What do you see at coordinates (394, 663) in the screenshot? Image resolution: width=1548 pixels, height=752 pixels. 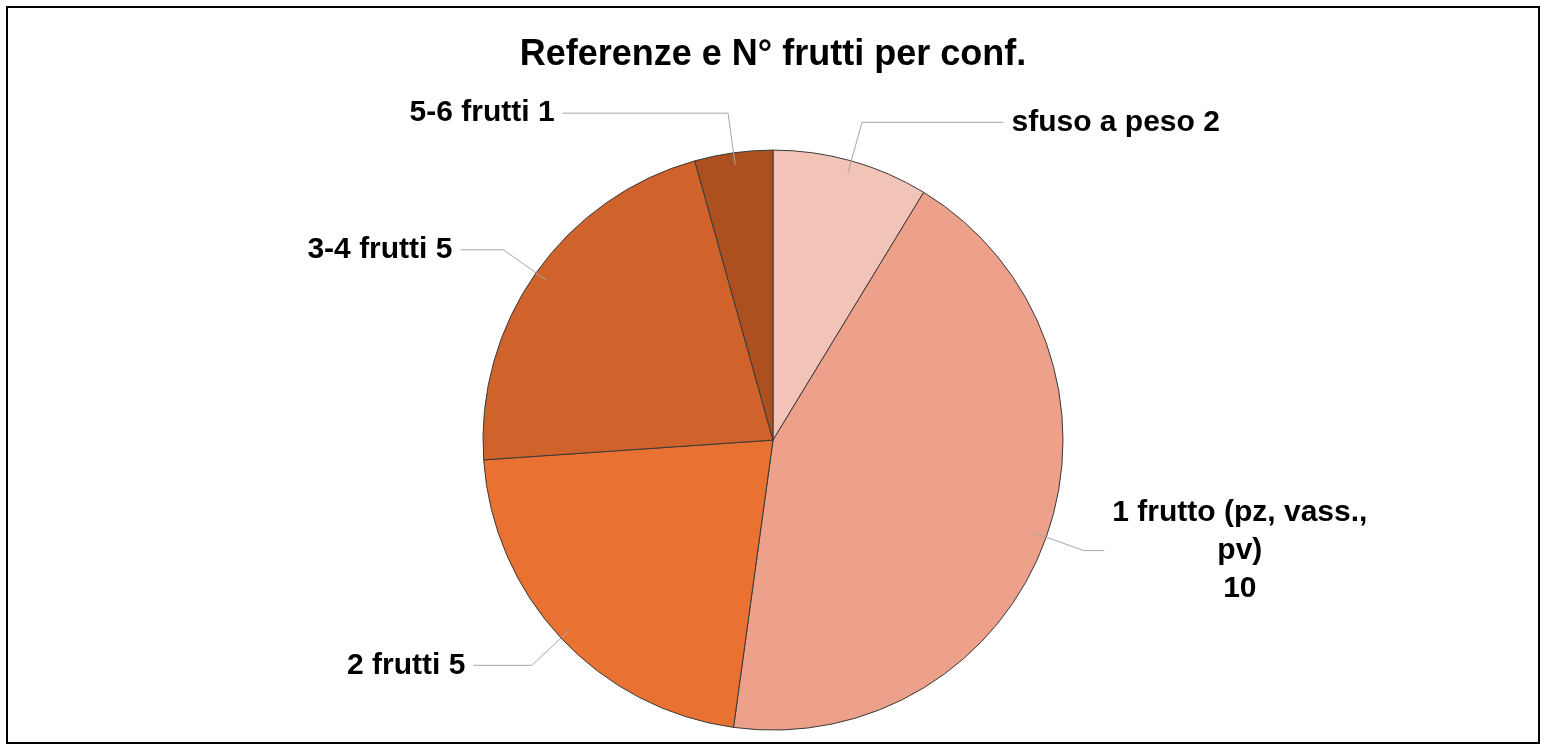 I see `slice-label: 2 frutti` at bounding box center [394, 663].